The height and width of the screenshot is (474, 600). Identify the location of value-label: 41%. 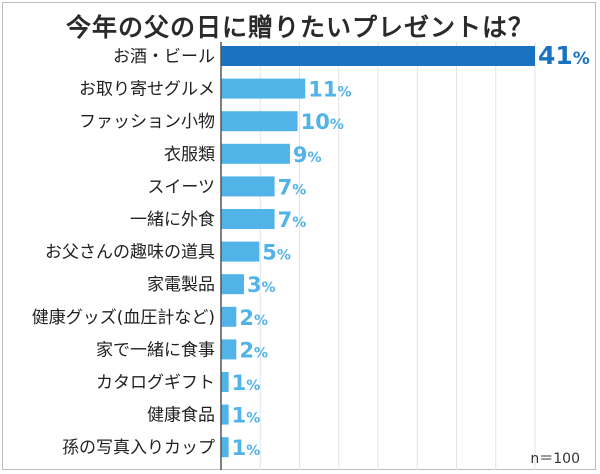
(564, 55).